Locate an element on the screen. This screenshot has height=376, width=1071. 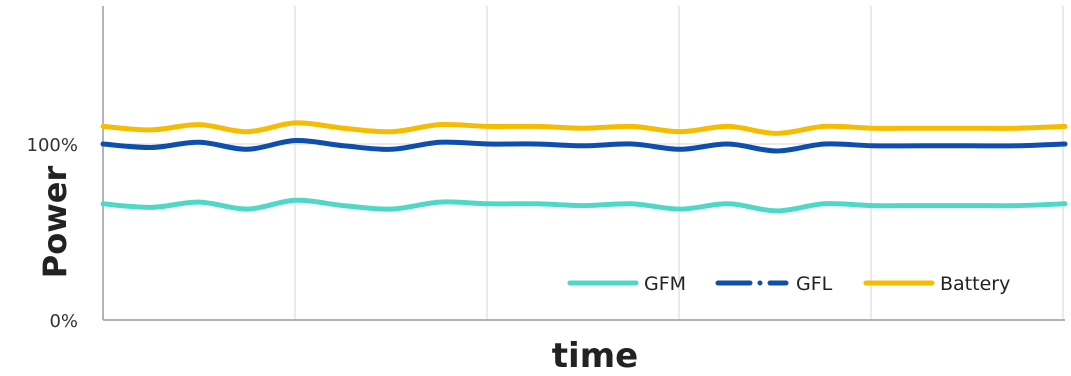
x-axis-title: time is located at coordinates (595, 356).